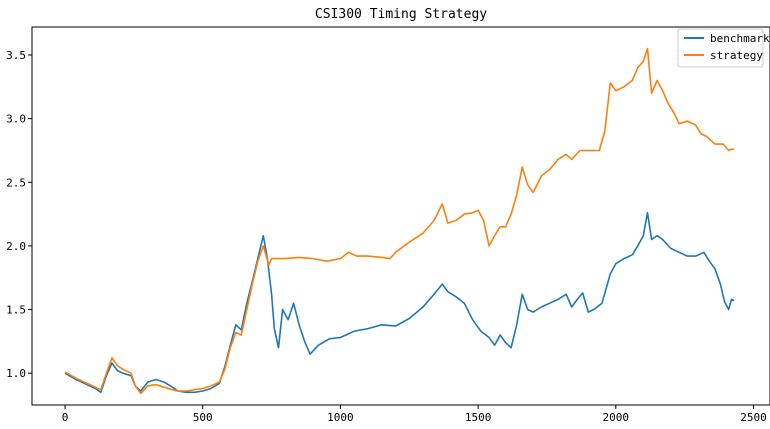 This screenshot has height=429, width=770. I want to click on x-tick-label: 1500, so click(478, 417).